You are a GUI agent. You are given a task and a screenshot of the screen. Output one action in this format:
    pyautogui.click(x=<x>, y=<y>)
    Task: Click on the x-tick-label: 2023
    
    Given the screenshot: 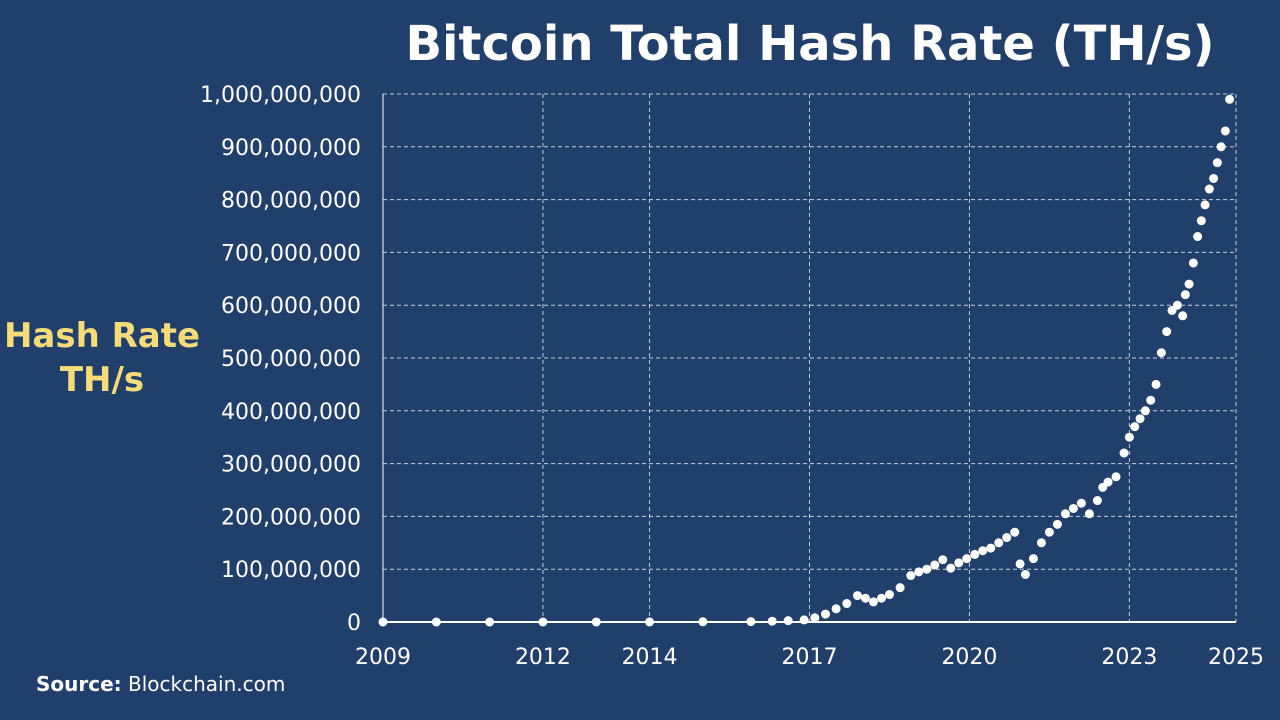 What is the action you would take?
    pyautogui.click(x=1129, y=657)
    